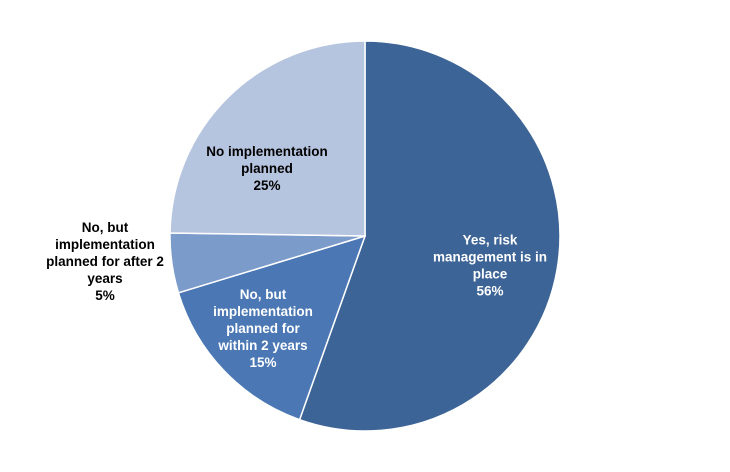 The image size is (730, 472). I want to click on slice-label-line: planned for after 2, so click(105, 261).